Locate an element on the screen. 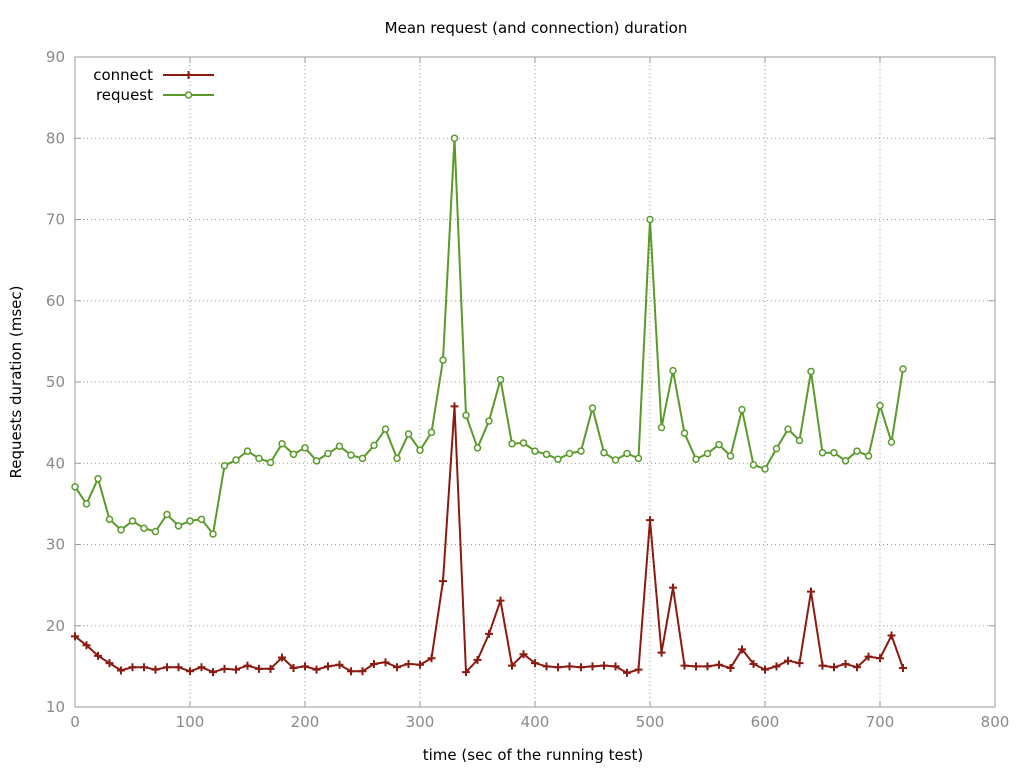 This screenshot has width=1024, height=768. x-tick-label: 500 is located at coordinates (650, 722).